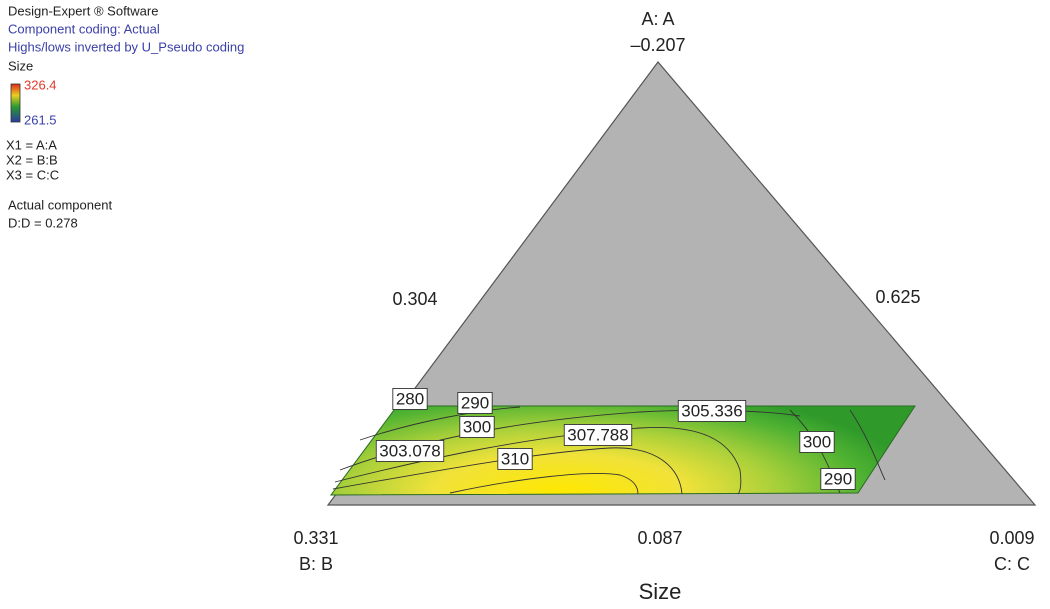  Describe the element at coordinates (32, 159) in the screenshot. I see `factor: X2 = B:B` at that location.